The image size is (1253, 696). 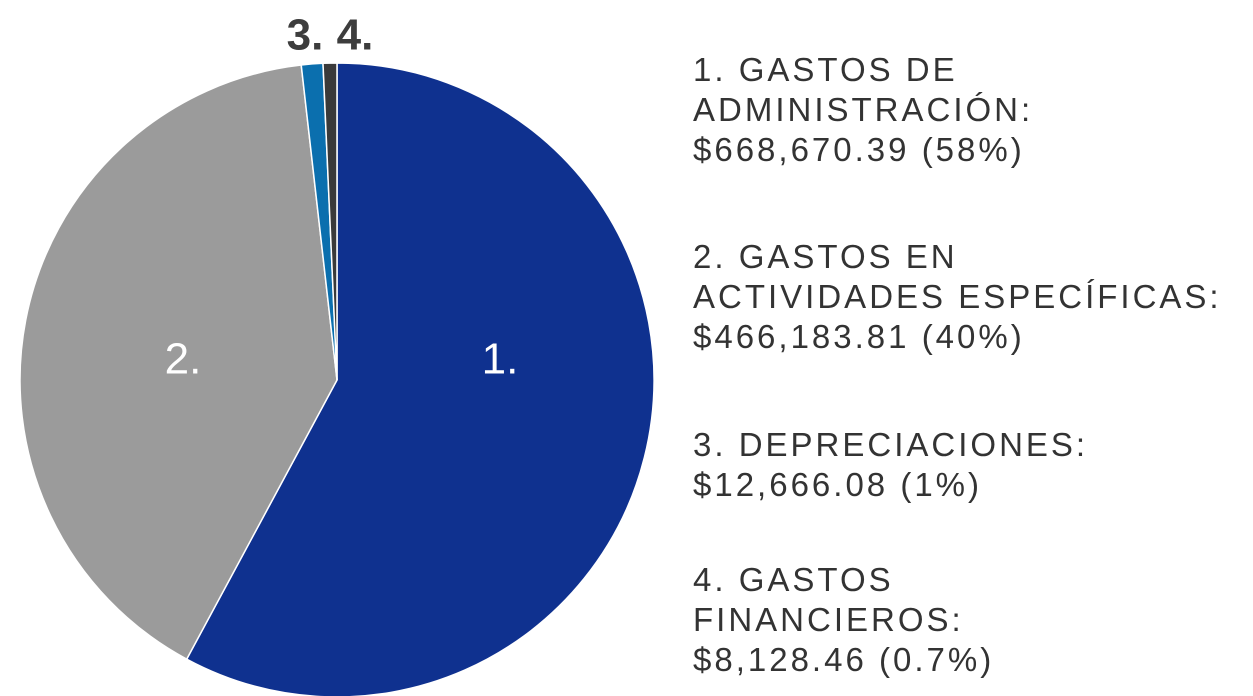 What do you see at coordinates (500, 359) in the screenshot?
I see `slice-label: 1.` at bounding box center [500, 359].